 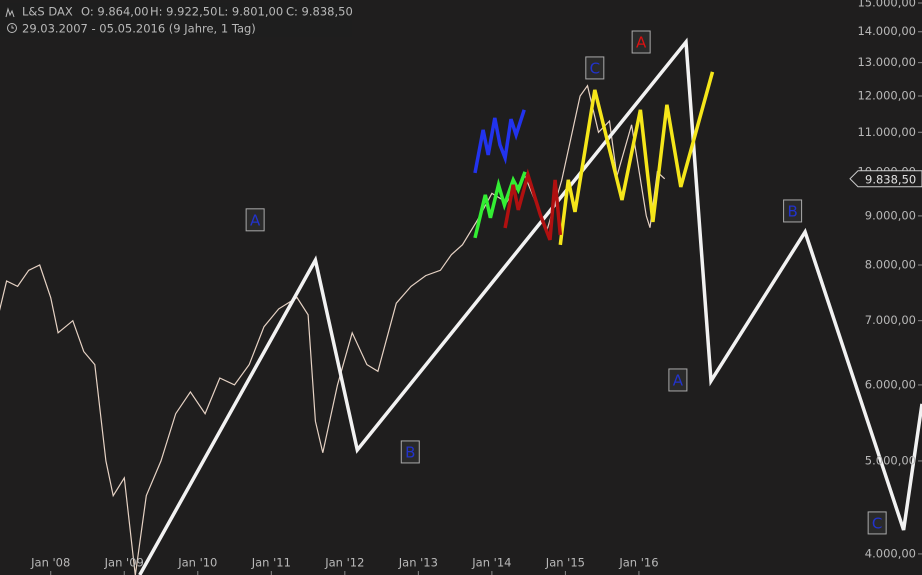 I want to click on clock-icon, so click(x=12, y=28).